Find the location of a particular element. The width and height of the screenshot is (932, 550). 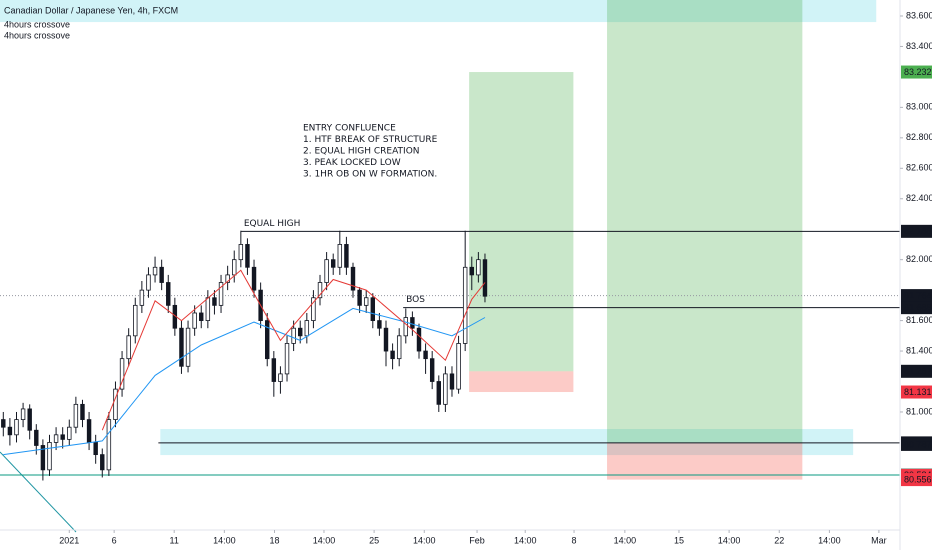

price-tag-label: 80.556 is located at coordinates (918, 479).